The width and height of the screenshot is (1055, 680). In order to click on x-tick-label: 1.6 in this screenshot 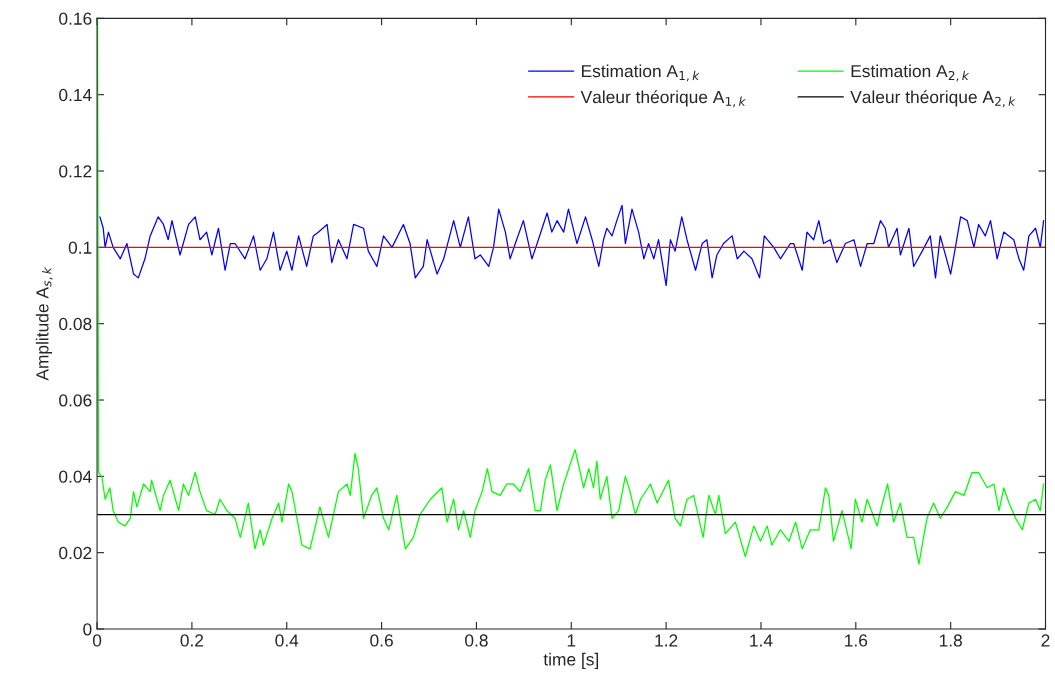, I will do `click(856, 640)`.